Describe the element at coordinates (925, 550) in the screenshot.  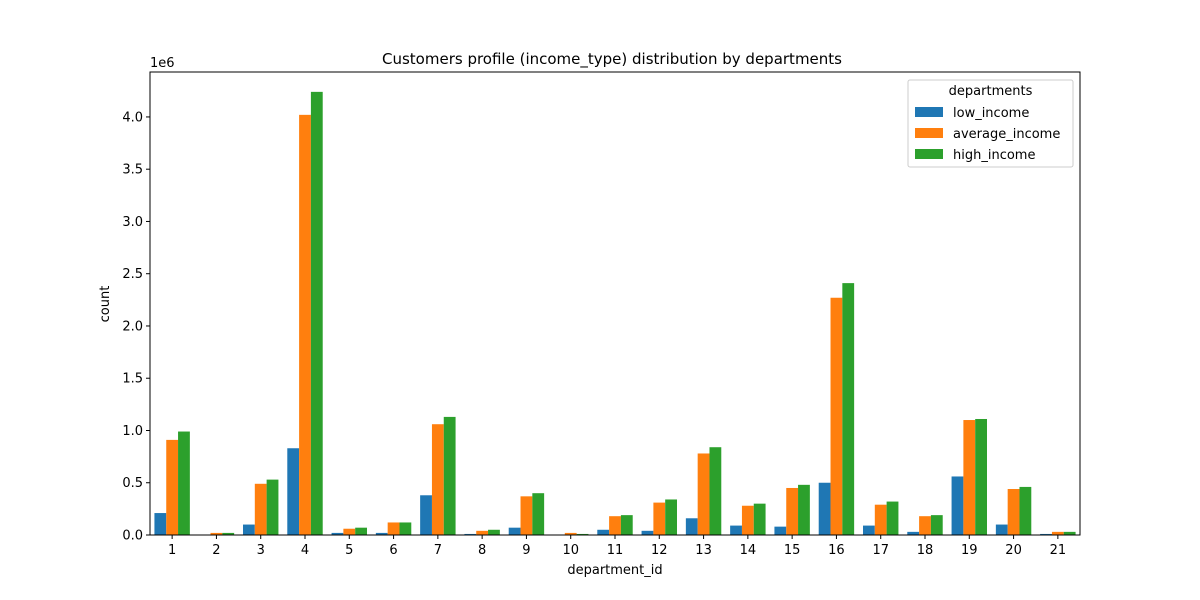
I see `x-tick-label: 18` at that location.